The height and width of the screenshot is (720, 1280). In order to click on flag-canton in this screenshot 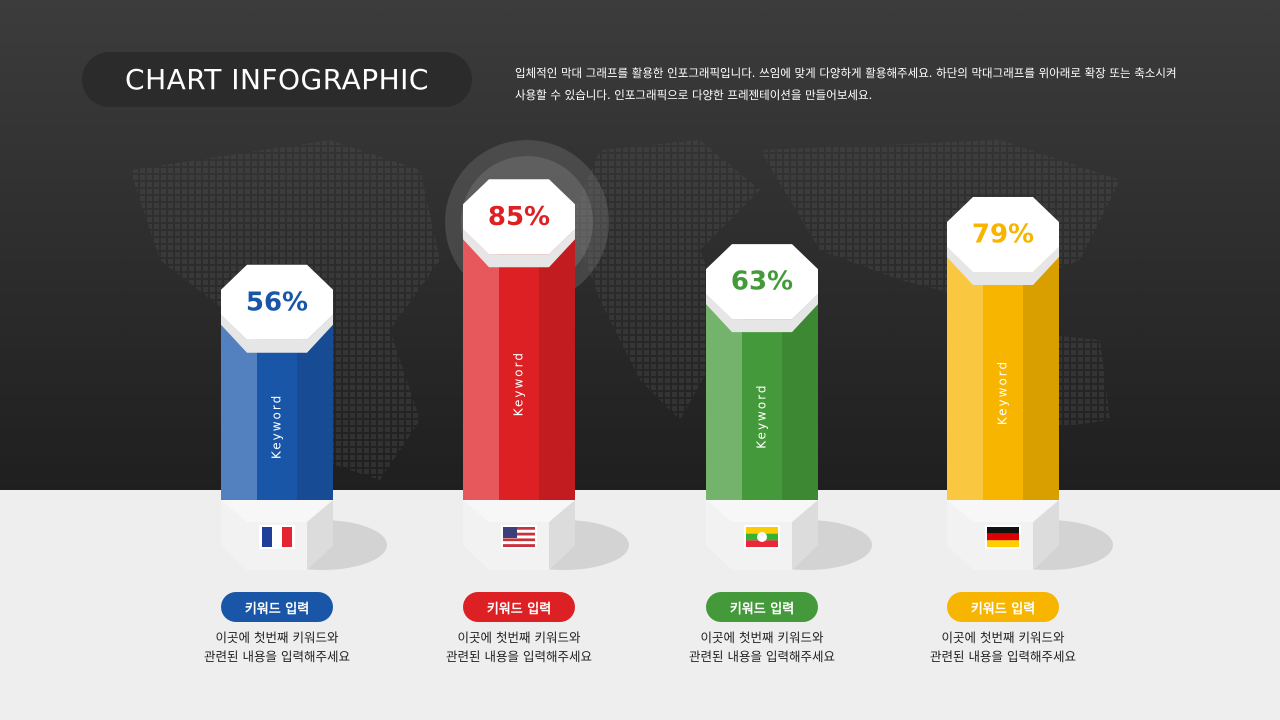, I will do `click(510, 532)`.